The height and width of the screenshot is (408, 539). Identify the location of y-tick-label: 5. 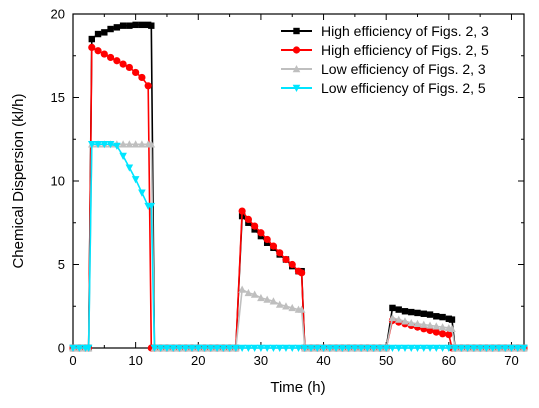
(61, 264).